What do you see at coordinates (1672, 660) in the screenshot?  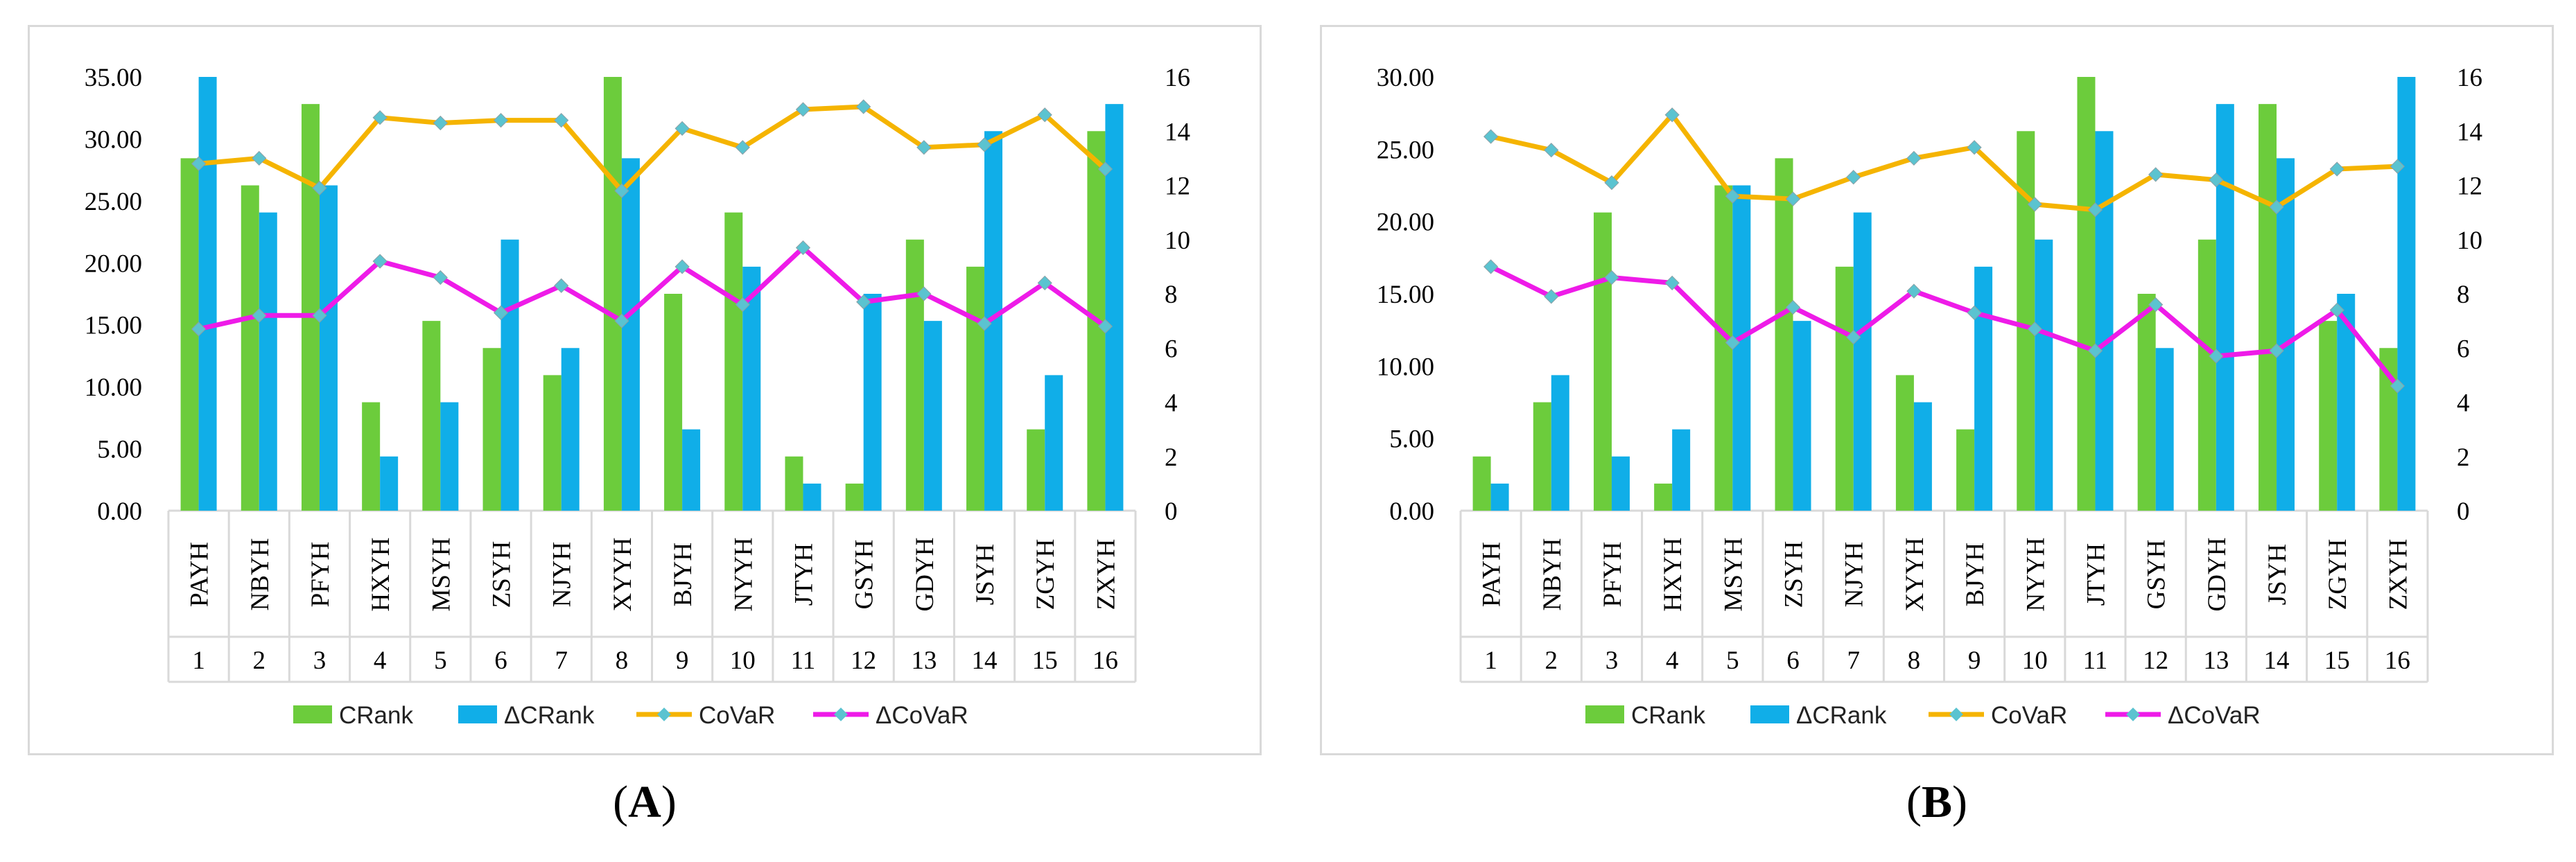 I see `category-index: 4` at bounding box center [1672, 660].